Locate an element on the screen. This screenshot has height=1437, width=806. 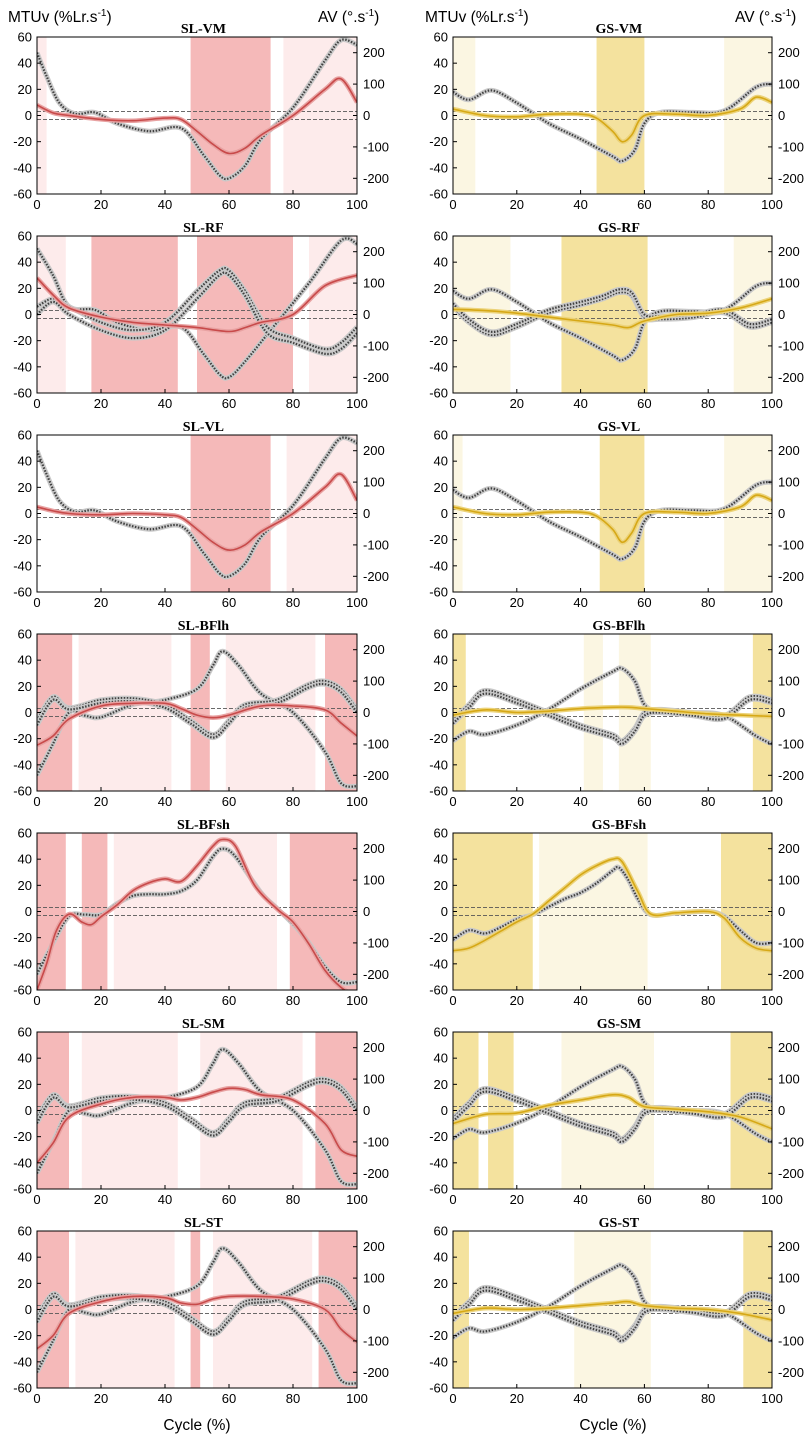
panel-title: SL-ST is located at coordinates (204, 1223).